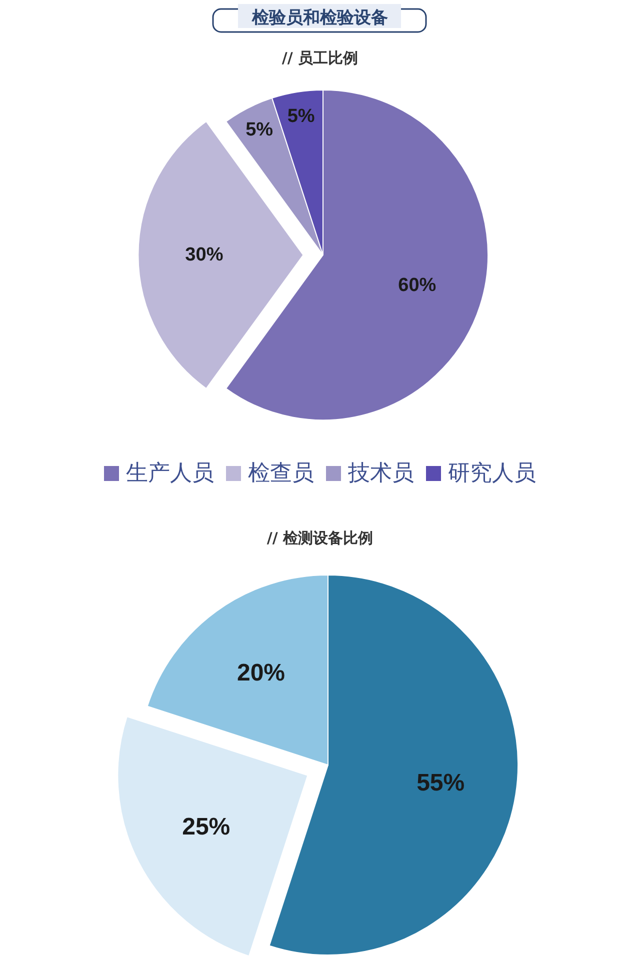 The image size is (640, 969). I want to click on chart-title: 检验员和检验设备, so click(319, 18).